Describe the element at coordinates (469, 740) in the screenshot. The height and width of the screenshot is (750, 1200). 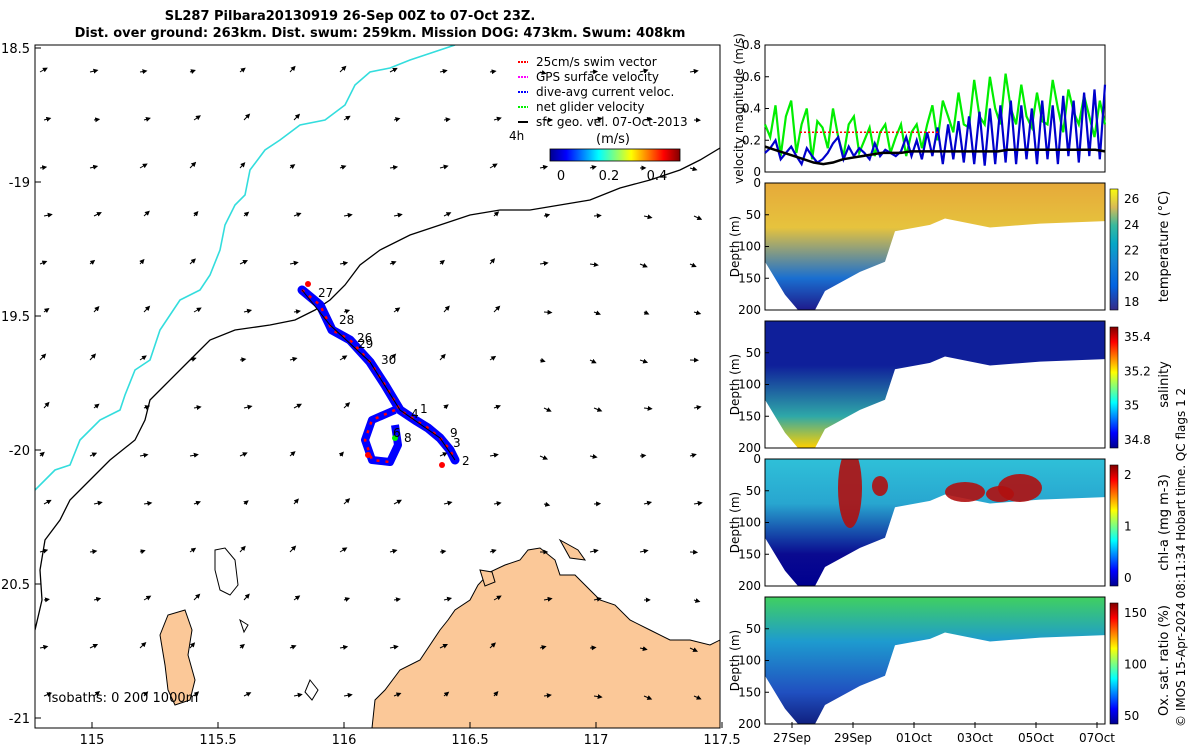
I see `lon-tick-label: 116.5` at that location.